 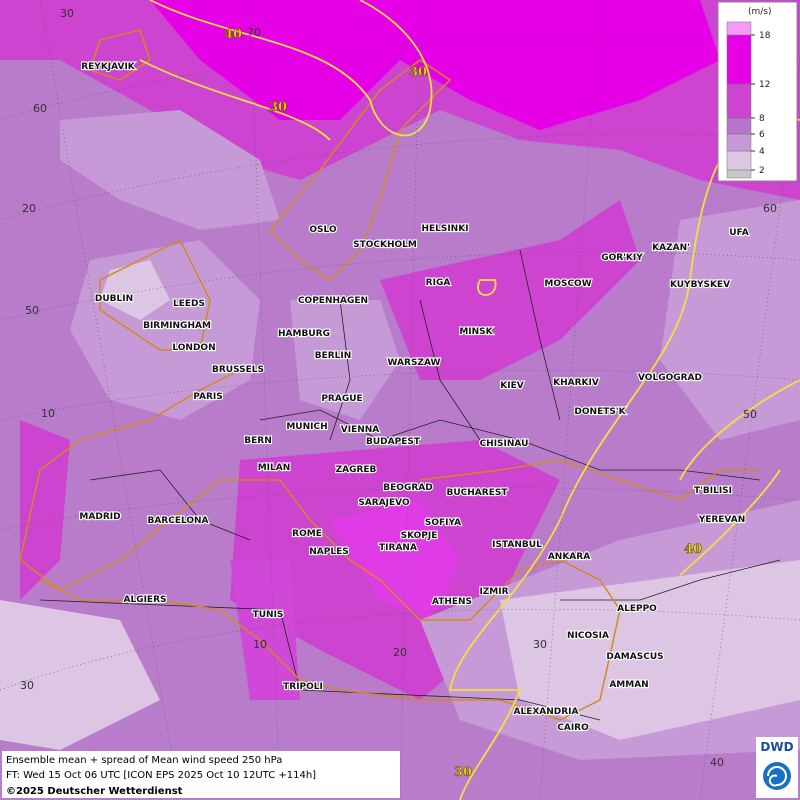 I want to click on city-label: VOLGOGRAD, so click(x=670, y=378).